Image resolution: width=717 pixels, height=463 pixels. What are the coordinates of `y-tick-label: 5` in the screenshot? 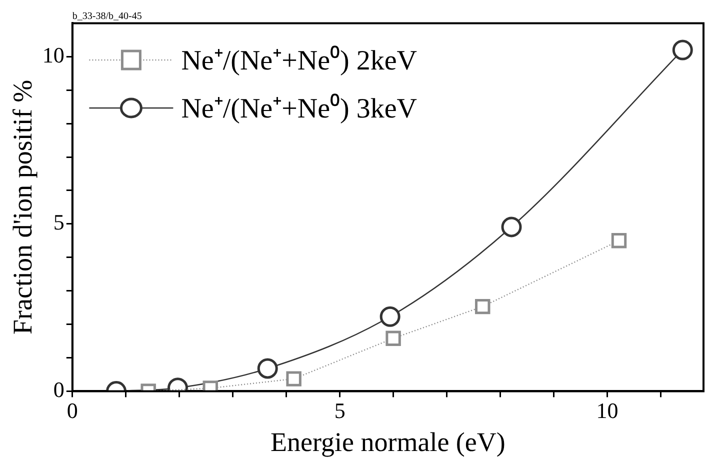 It's located at (58, 222).